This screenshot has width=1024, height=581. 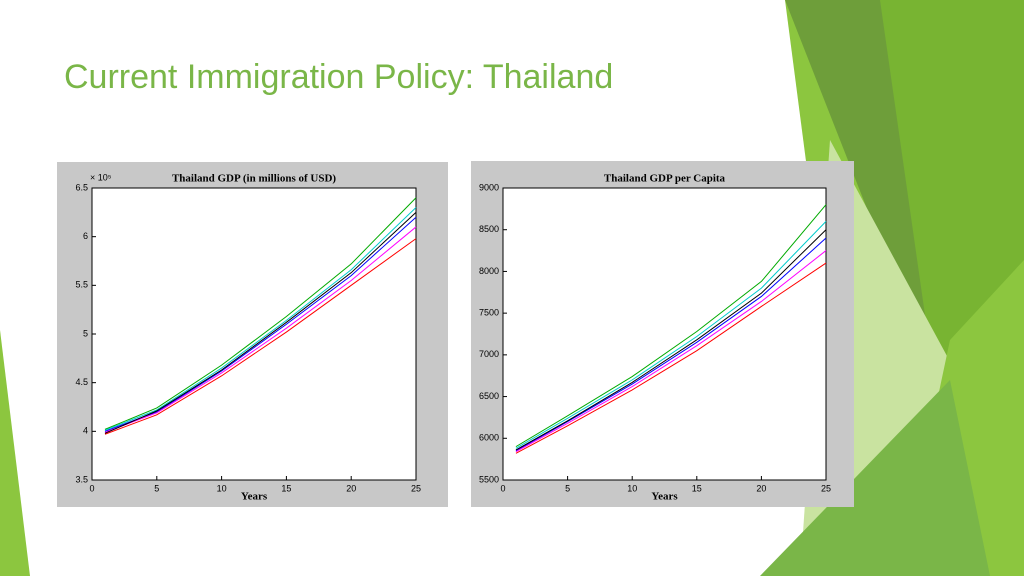 What do you see at coordinates (101, 177) in the screenshot?
I see `axis-exponent: × 10⁵` at bounding box center [101, 177].